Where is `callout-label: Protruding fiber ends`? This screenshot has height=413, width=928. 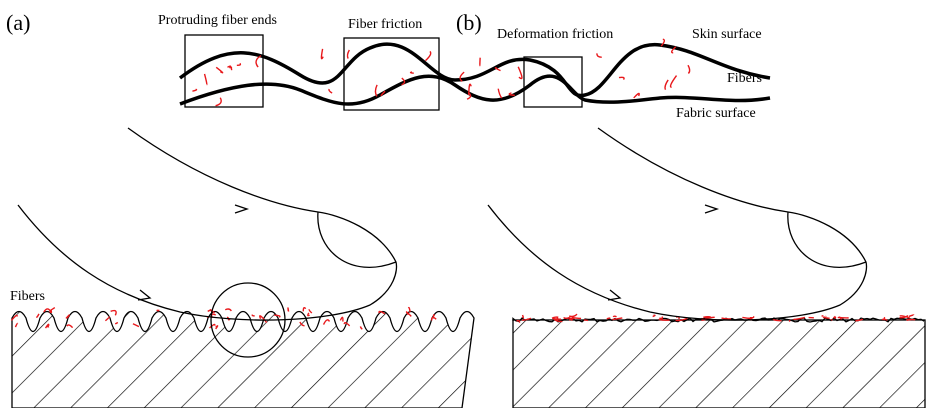 callout-label: Protruding fiber ends is located at coordinates (217, 20).